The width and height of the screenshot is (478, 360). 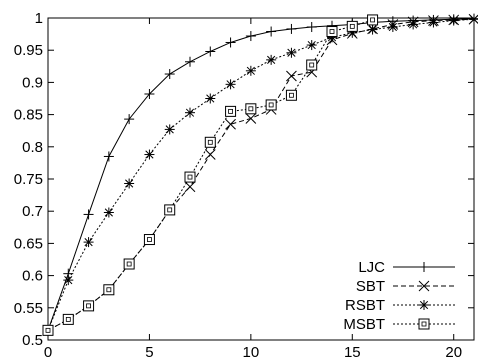 I want to click on y-tick-label: 0.65, so click(x=28, y=243).